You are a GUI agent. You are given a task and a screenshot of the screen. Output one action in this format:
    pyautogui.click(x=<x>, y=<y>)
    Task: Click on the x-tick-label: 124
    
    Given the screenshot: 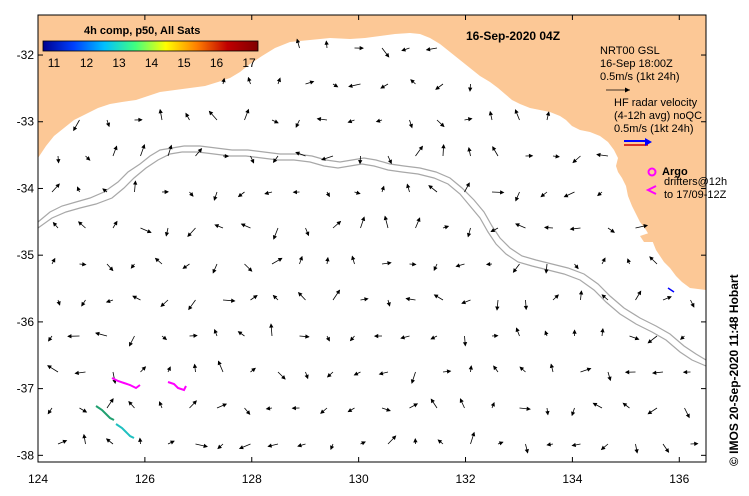 What is the action you would take?
    pyautogui.click(x=38, y=479)
    